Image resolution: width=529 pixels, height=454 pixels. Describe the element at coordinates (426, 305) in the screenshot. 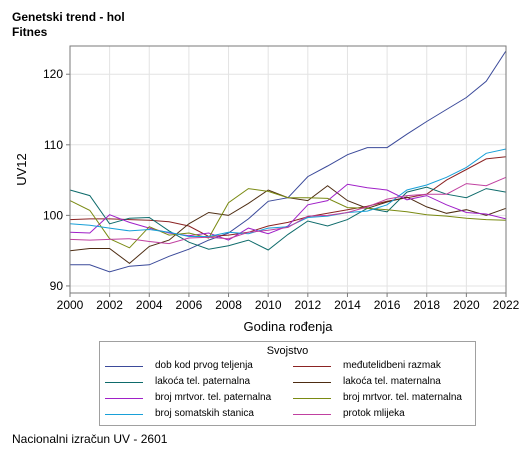

I see `x-tick-label: 2018` at that location.